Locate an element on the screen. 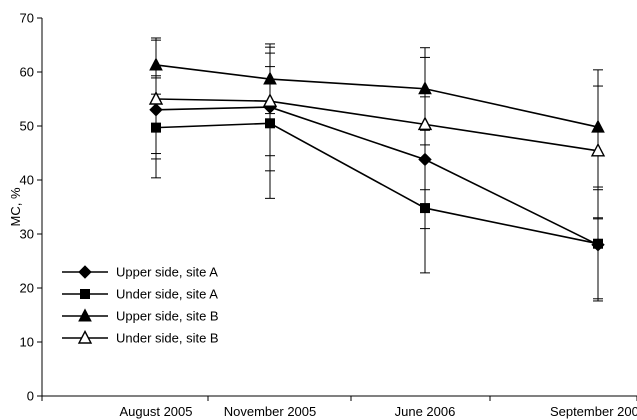 The height and width of the screenshot is (420, 637). y-tick-label: 50 is located at coordinates (27, 126).